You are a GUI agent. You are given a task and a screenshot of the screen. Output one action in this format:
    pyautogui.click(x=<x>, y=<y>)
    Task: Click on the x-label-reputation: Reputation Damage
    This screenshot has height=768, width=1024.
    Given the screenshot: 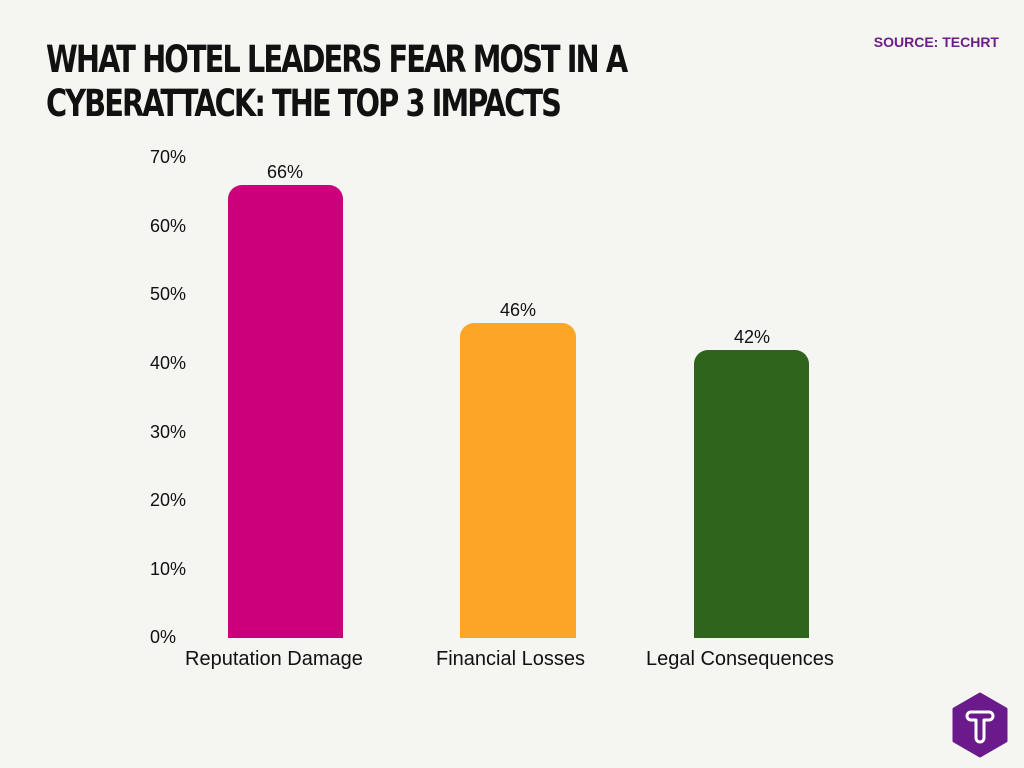 What is the action you would take?
    pyautogui.click(x=274, y=659)
    